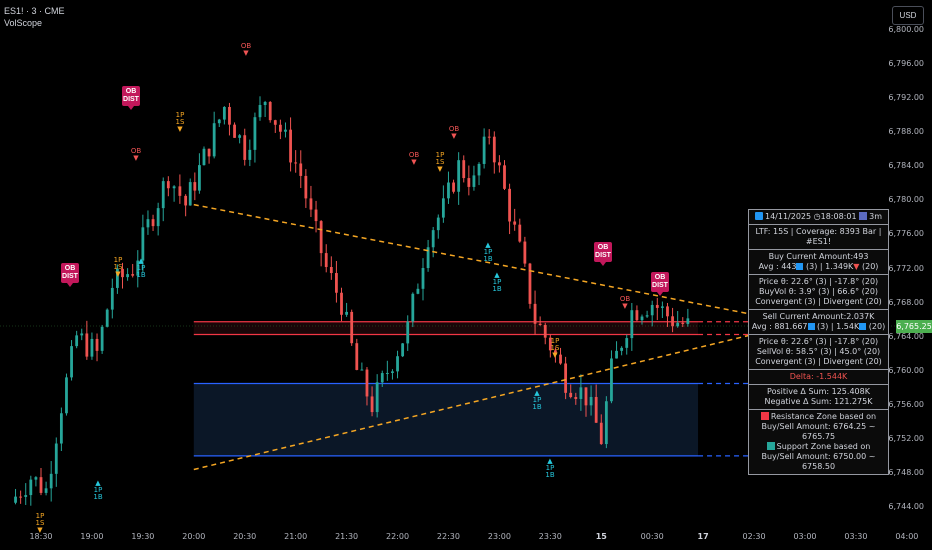 This screenshot has height=550, width=932. Describe the element at coordinates (875, 216) in the screenshot. I see `panel-interval: 3m` at that location.